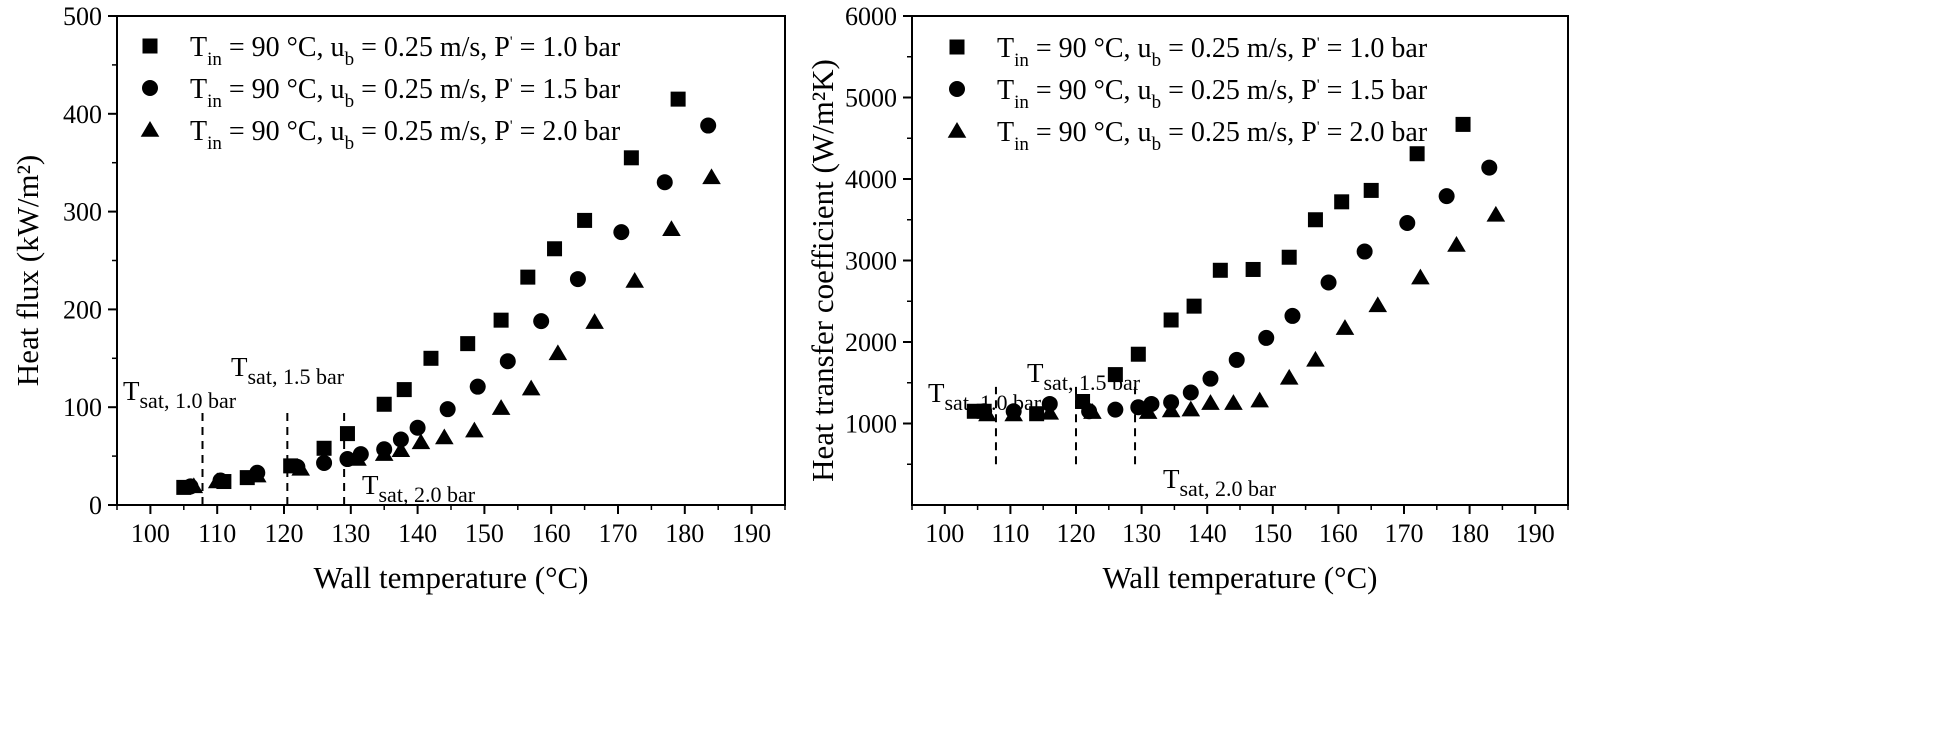  What do you see at coordinates (405, 135) in the screenshot?
I see `legend-label: Tin = 90 °C, ub = 0.25 m/s, P' = 2.0 bar` at bounding box center [405, 135].